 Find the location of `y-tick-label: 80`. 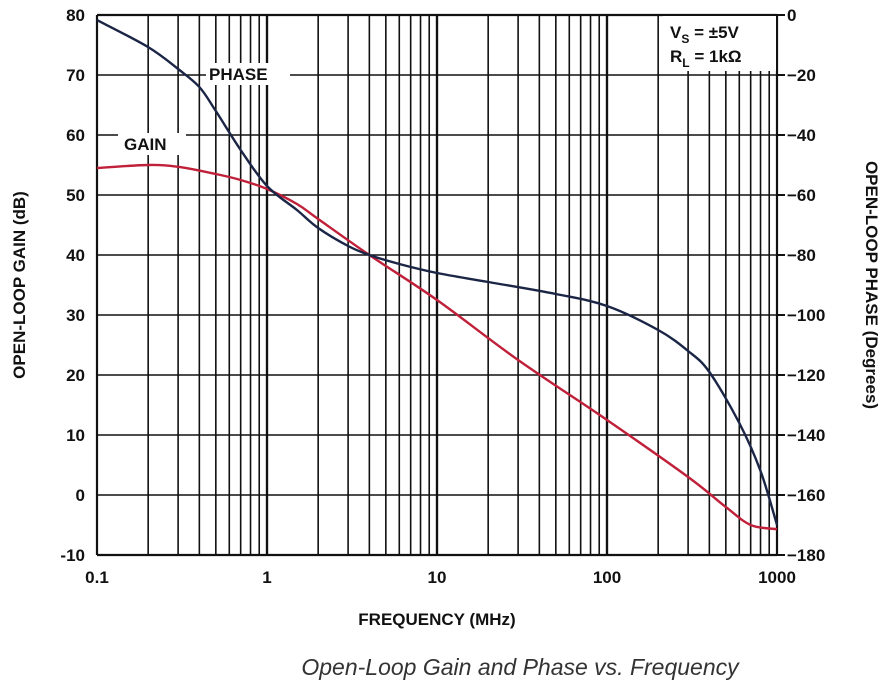

y-tick-label: 80 is located at coordinates (75, 15).